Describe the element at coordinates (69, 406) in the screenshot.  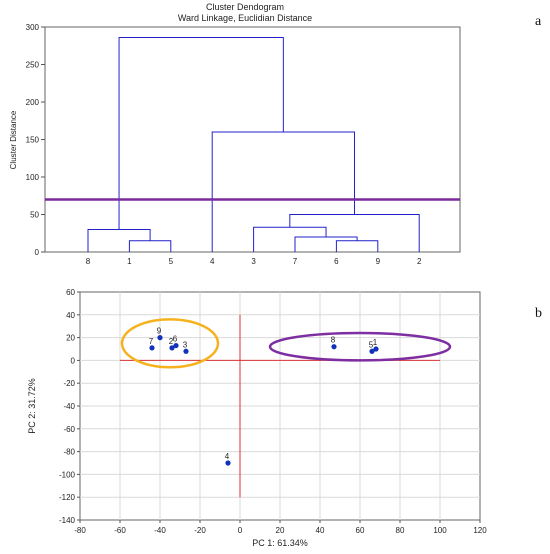
I see `pca-y-tick-label: -40` at that location.